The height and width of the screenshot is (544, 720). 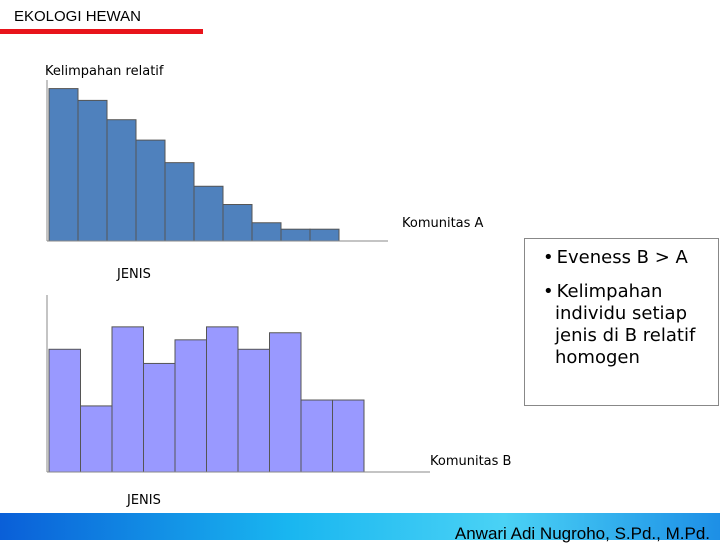 What do you see at coordinates (77, 16) in the screenshot?
I see `slide-title: EKOLOGI HEWAN` at bounding box center [77, 16].